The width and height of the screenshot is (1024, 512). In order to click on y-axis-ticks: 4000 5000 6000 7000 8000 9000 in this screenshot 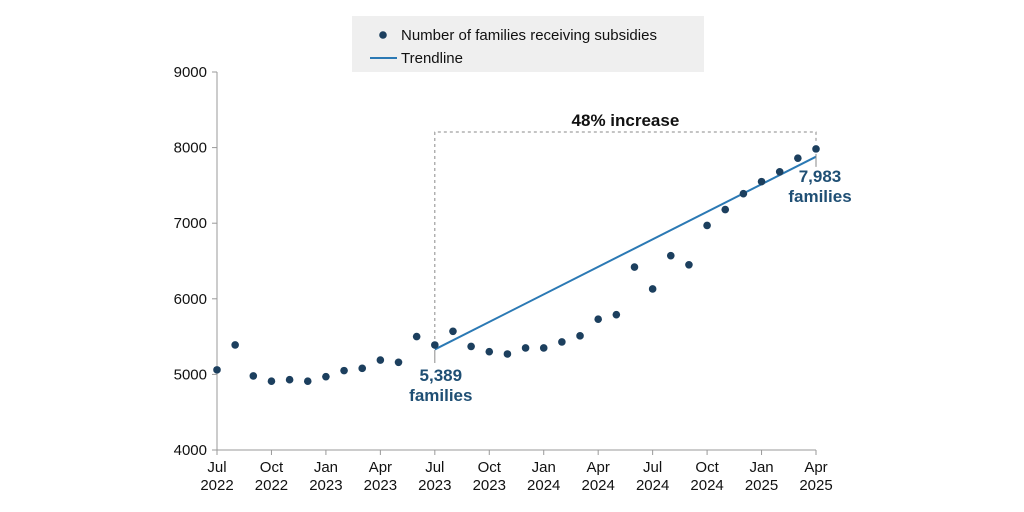, I will do `click(195, 261)`.